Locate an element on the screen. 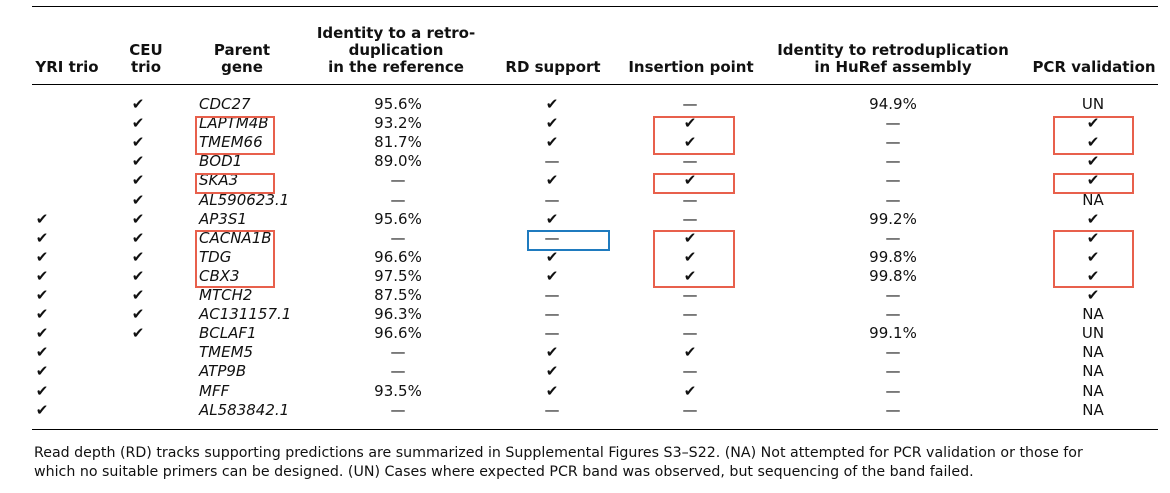 Image resolution: width=1170 pixels, height=493 pixels. parent-gene-cell: TMEM66 is located at coordinates (231, 142).